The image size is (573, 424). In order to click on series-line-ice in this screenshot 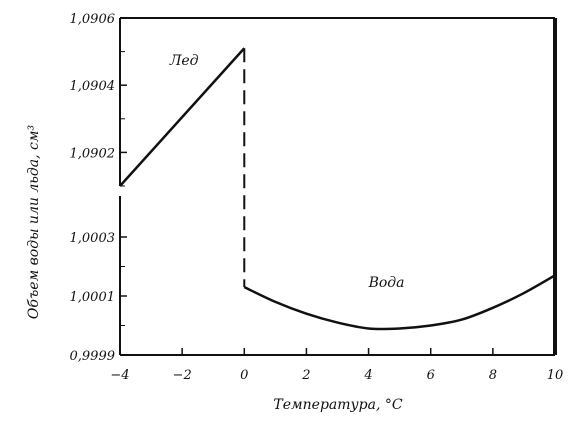, I will do `click(182, 117)`.